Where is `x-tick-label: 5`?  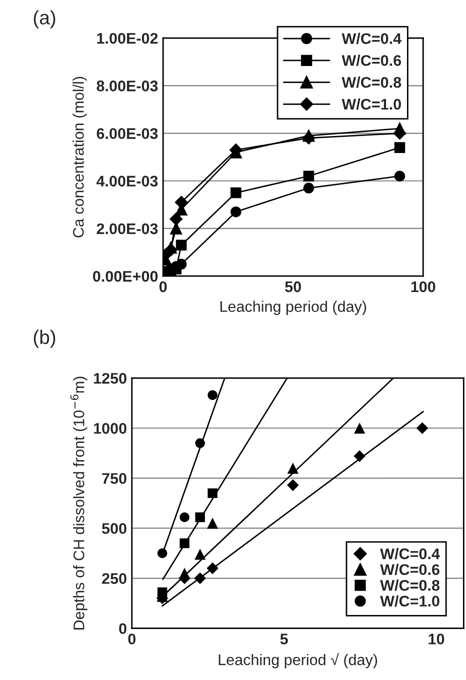
x-tick-label: 5 is located at coordinates (284, 639).